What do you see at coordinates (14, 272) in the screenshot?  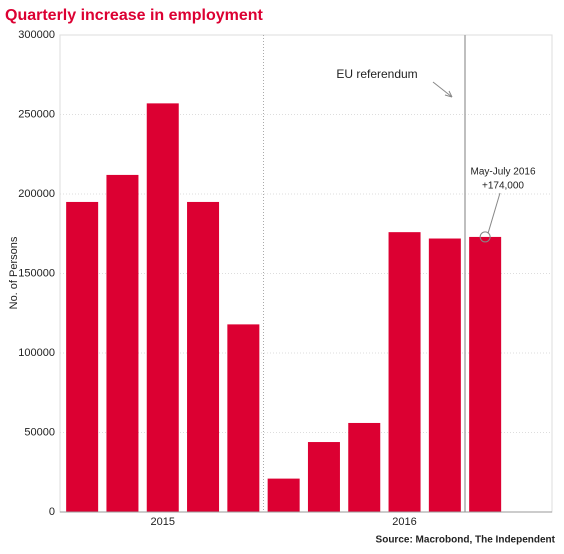 I see `y-axis-label: No. of Persons` at bounding box center [14, 272].